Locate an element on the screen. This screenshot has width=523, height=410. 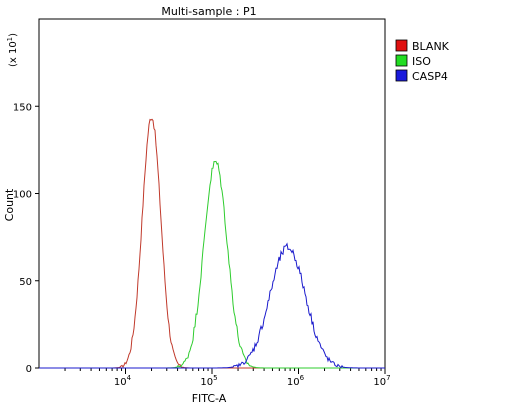
y-tick-label: 0 is located at coordinates (29, 369).